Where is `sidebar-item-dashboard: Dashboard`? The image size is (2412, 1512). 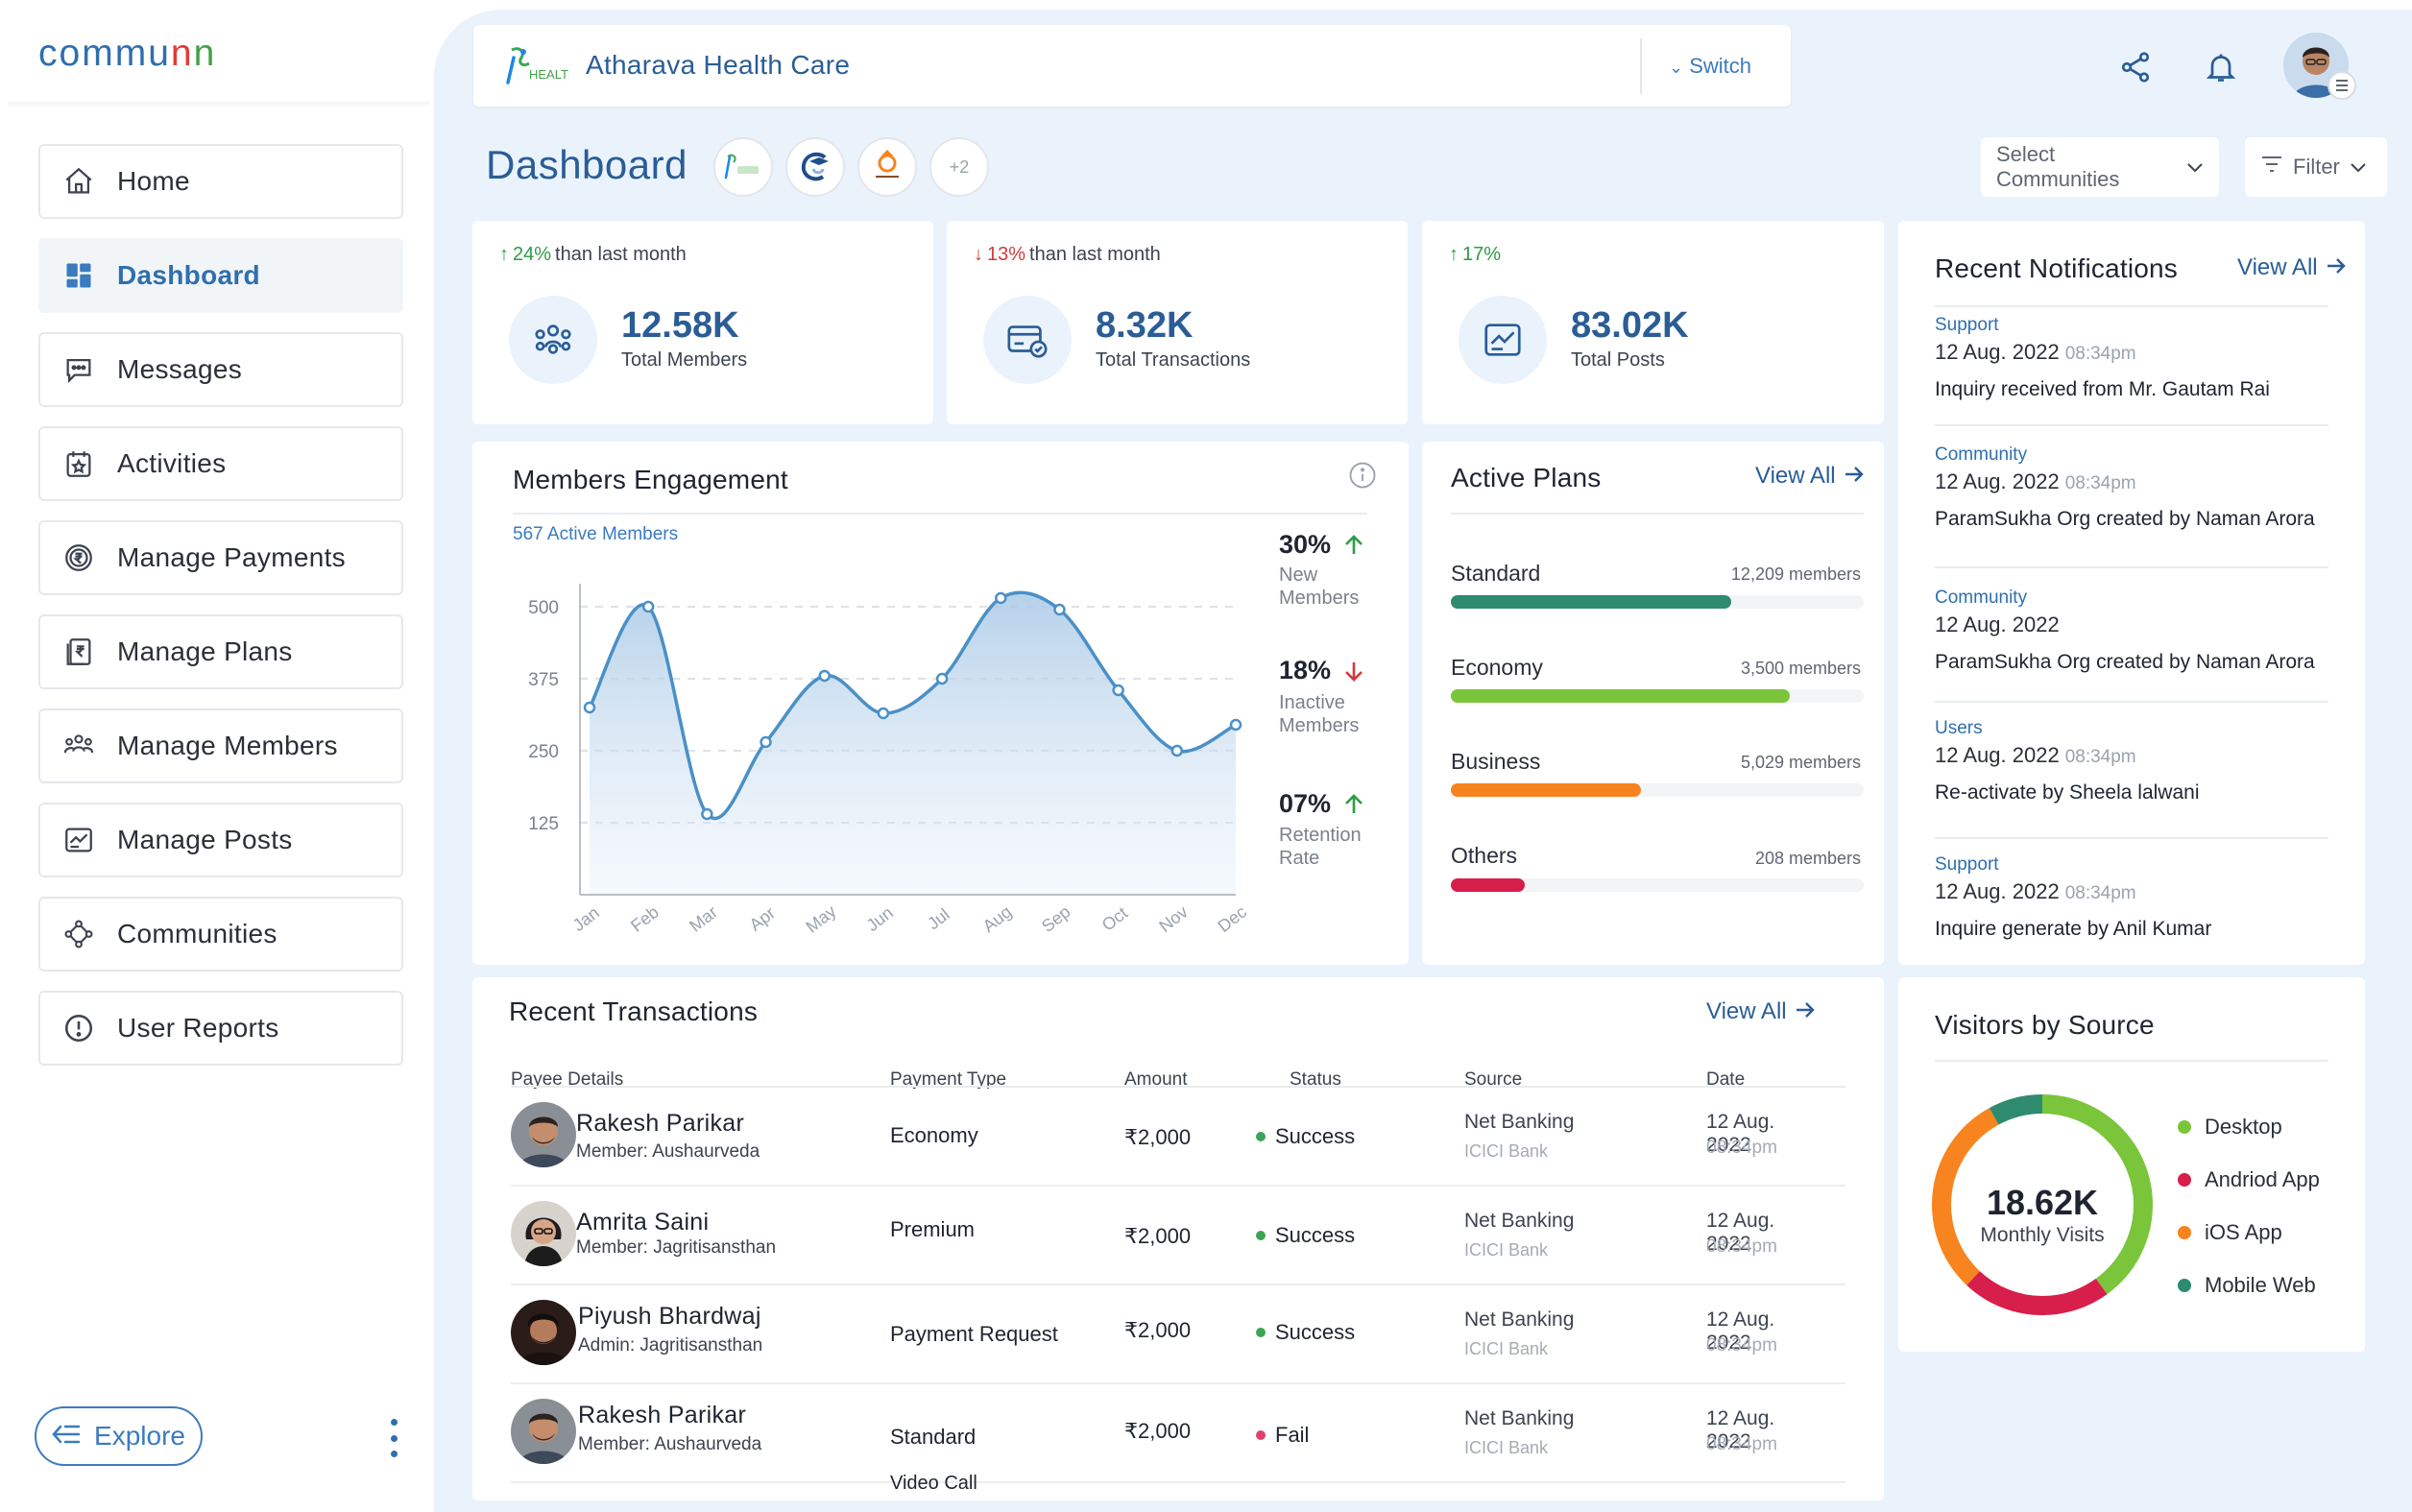 sidebar-item-dashboard: Dashboard is located at coordinates (220, 275).